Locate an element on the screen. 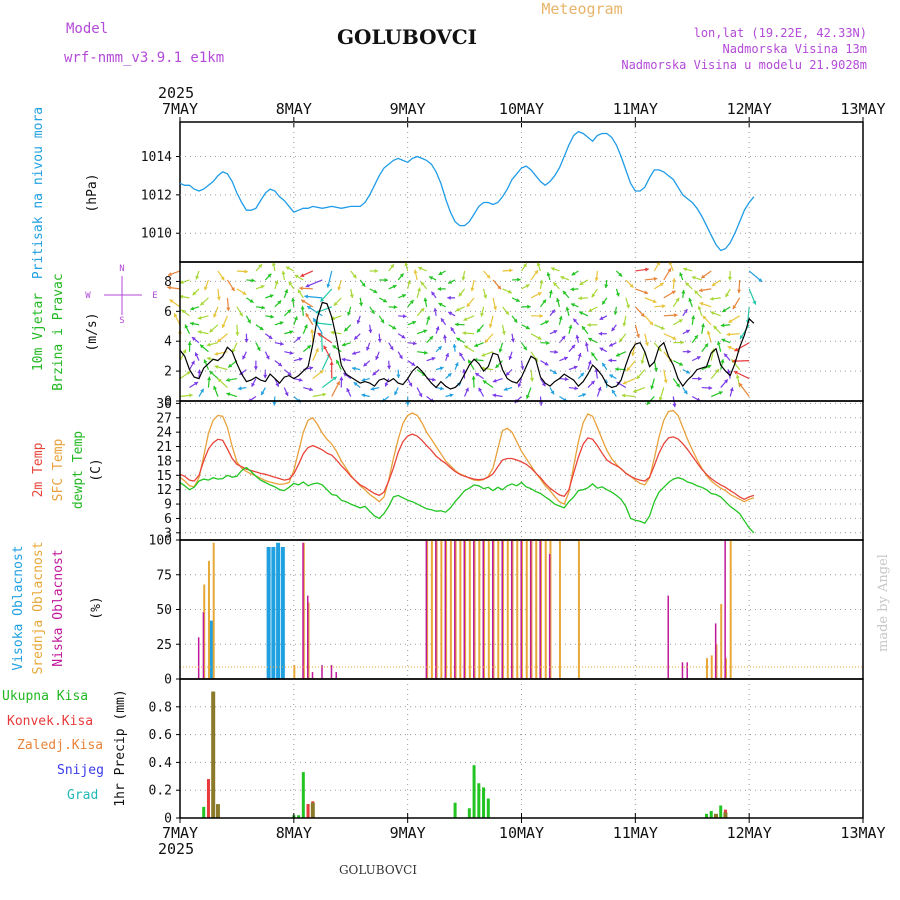 The height and width of the screenshot is (900, 900). pressure-ytick-label: 1012 is located at coordinates (156, 195).